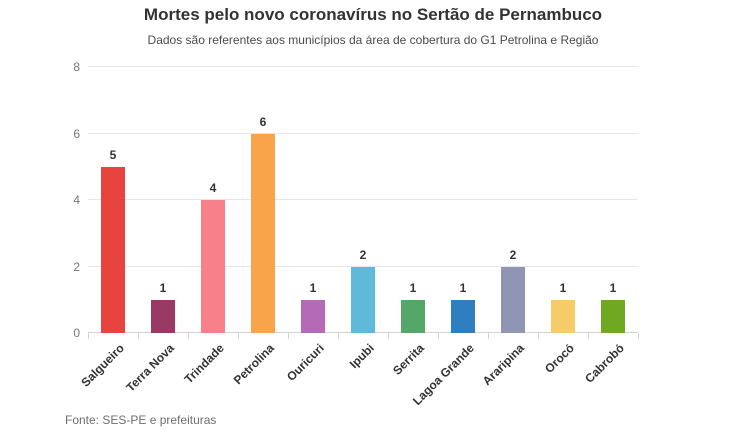  What do you see at coordinates (563, 316) in the screenshot?
I see `bar-oroco` at bounding box center [563, 316].